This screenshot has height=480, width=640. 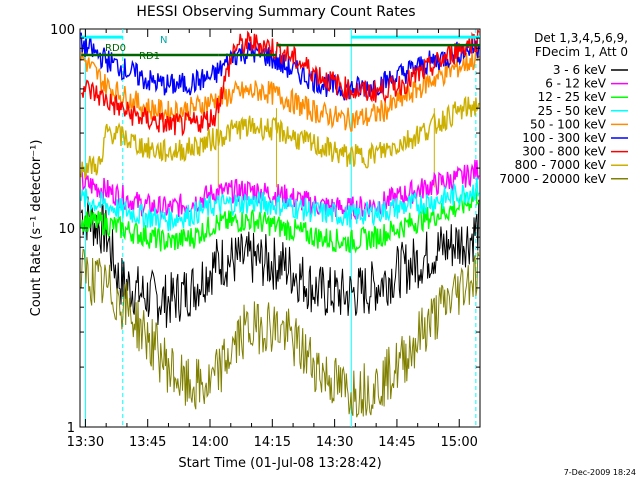 What do you see at coordinates (334, 442) in the screenshot?
I see `x-tick-label: 14:30` at bounding box center [334, 442].